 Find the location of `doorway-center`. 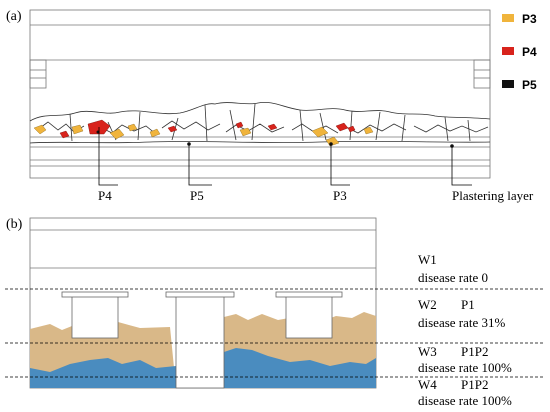

doorway-center is located at coordinates (200, 342).